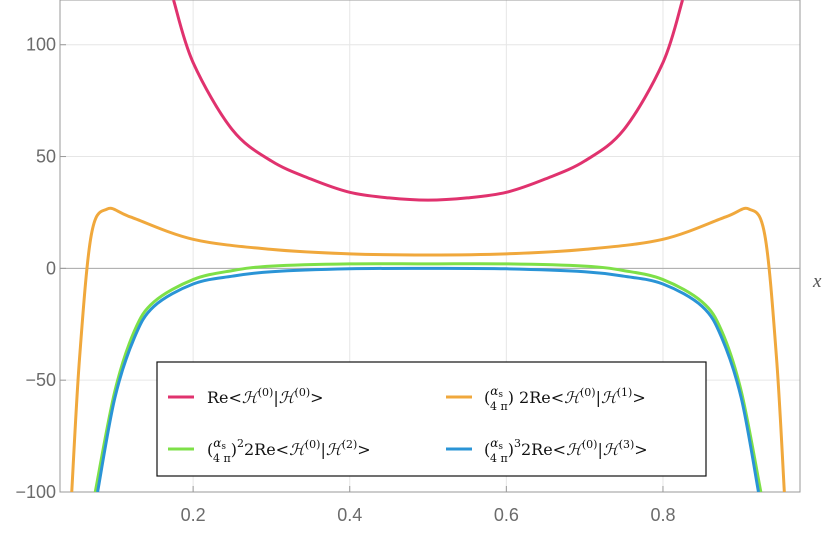 The image size is (830, 536). What do you see at coordinates (265, 396) in the screenshot?
I see `legend-label-0: Re<ℋ(0)|ℋ(0)>` at bounding box center [265, 396].